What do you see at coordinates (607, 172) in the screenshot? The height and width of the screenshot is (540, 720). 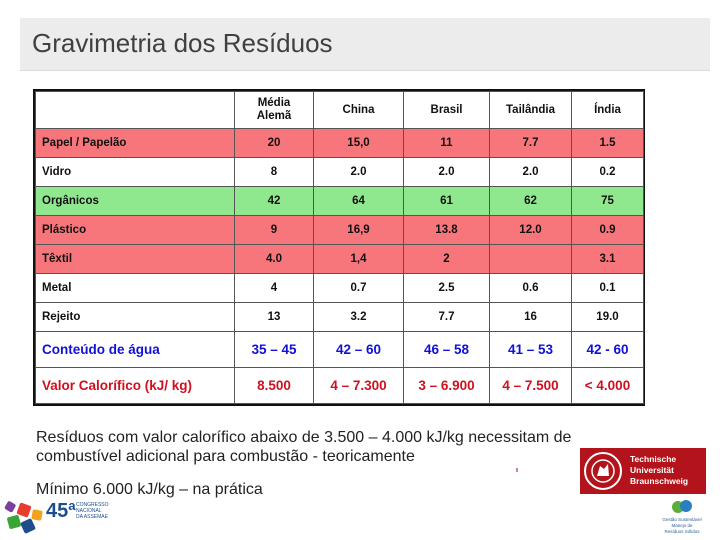 I see `table-cell: 0.2` at bounding box center [607, 172].